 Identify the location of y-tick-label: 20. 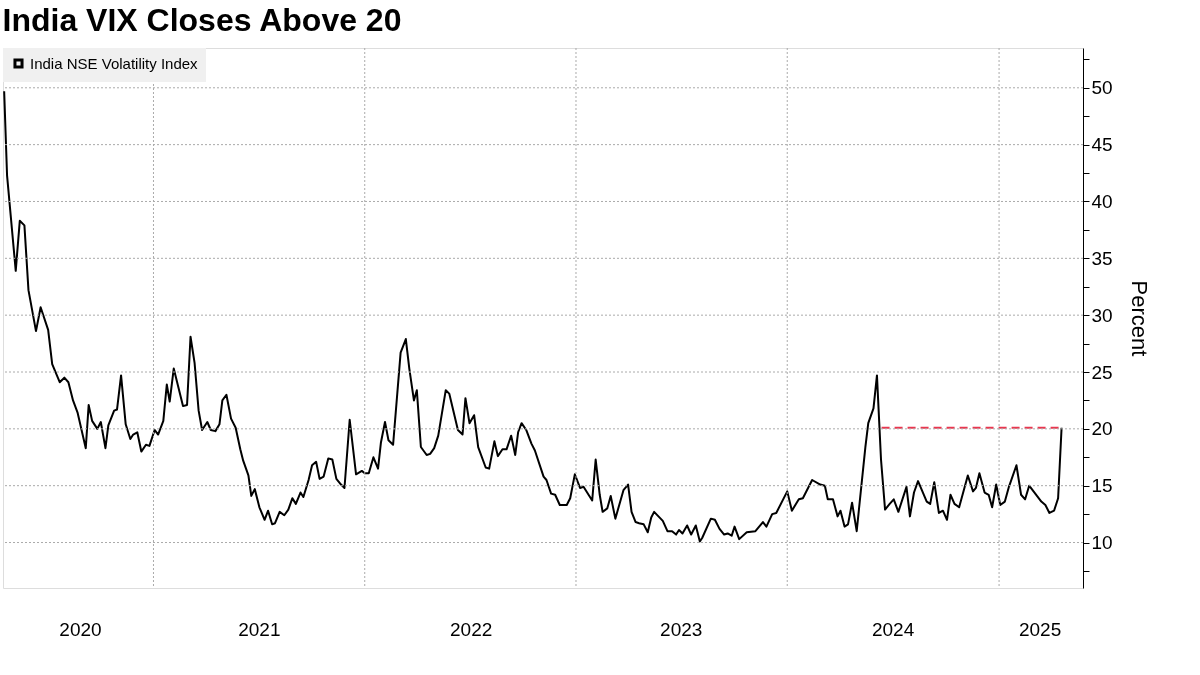
(1102, 429).